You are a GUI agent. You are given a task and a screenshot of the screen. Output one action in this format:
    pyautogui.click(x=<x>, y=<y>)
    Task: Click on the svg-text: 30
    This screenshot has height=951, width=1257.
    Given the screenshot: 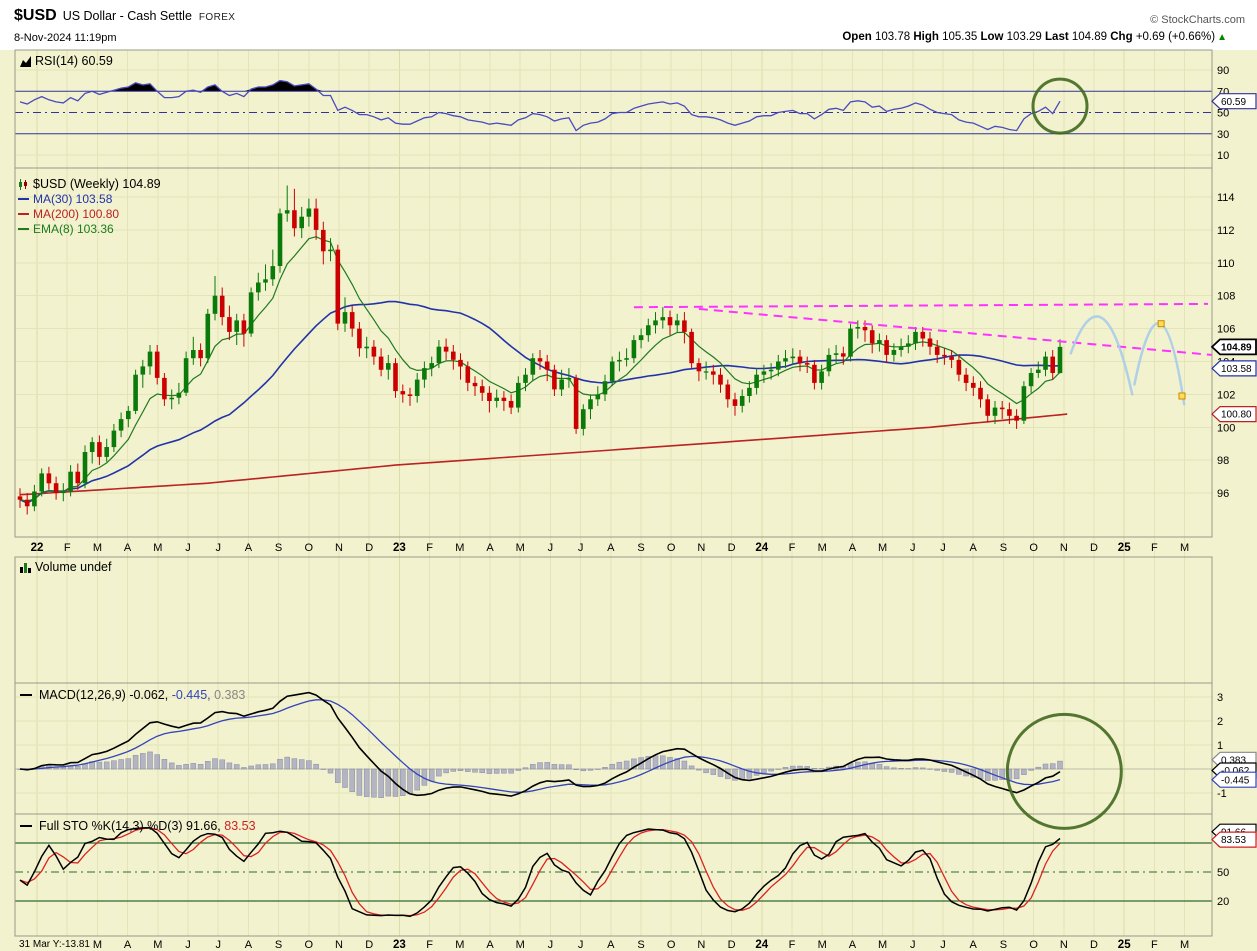 What is the action you would take?
    pyautogui.click(x=1223, y=135)
    